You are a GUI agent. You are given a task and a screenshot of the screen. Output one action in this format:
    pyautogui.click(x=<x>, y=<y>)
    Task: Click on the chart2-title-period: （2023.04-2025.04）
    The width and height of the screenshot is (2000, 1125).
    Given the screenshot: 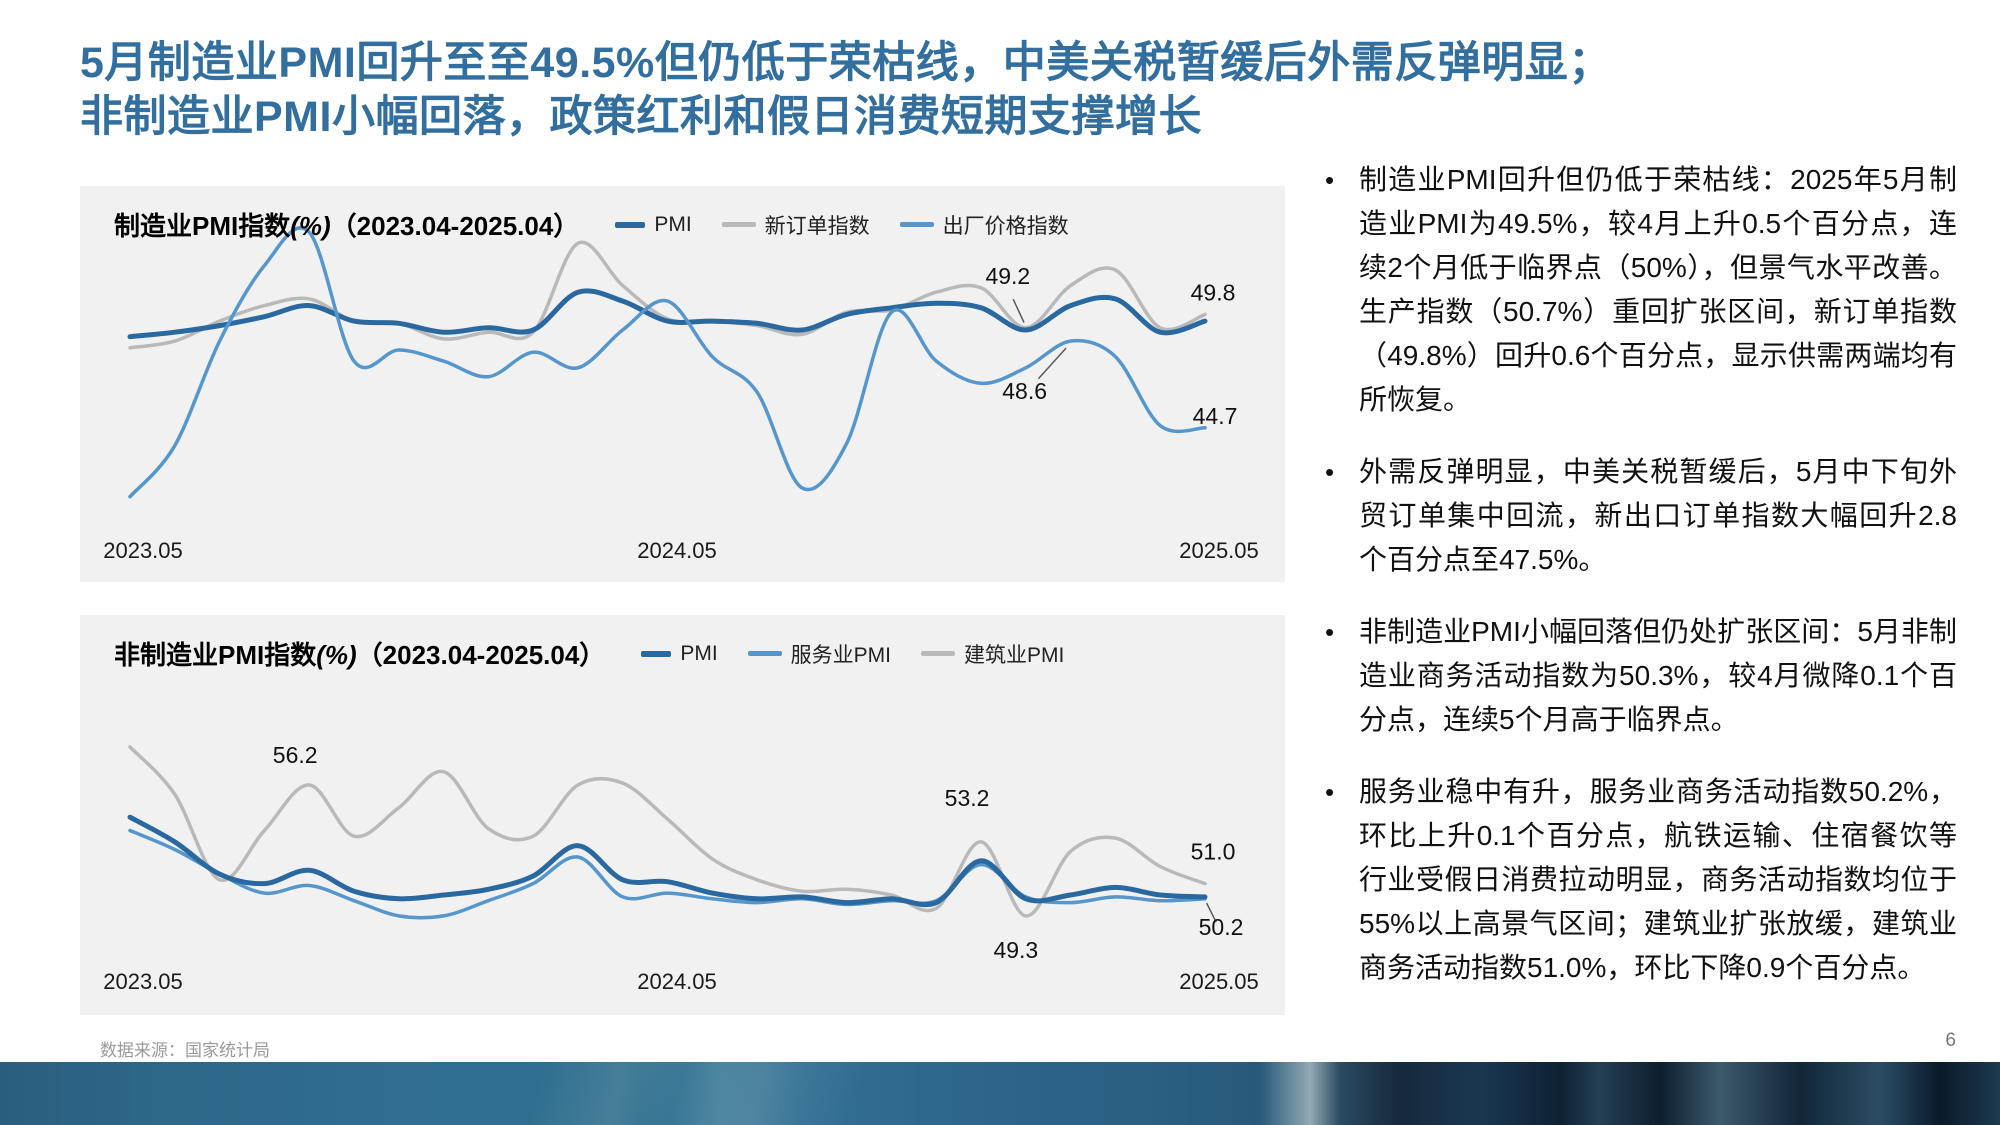 What is the action you would take?
    pyautogui.click(x=481, y=655)
    